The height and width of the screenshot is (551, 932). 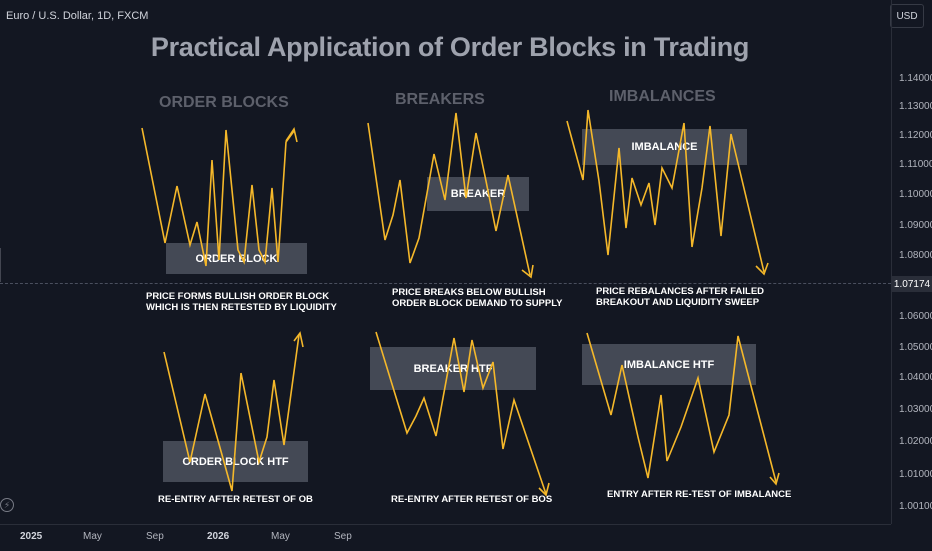 I want to click on price-tick: 1.13000, so click(x=915, y=106).